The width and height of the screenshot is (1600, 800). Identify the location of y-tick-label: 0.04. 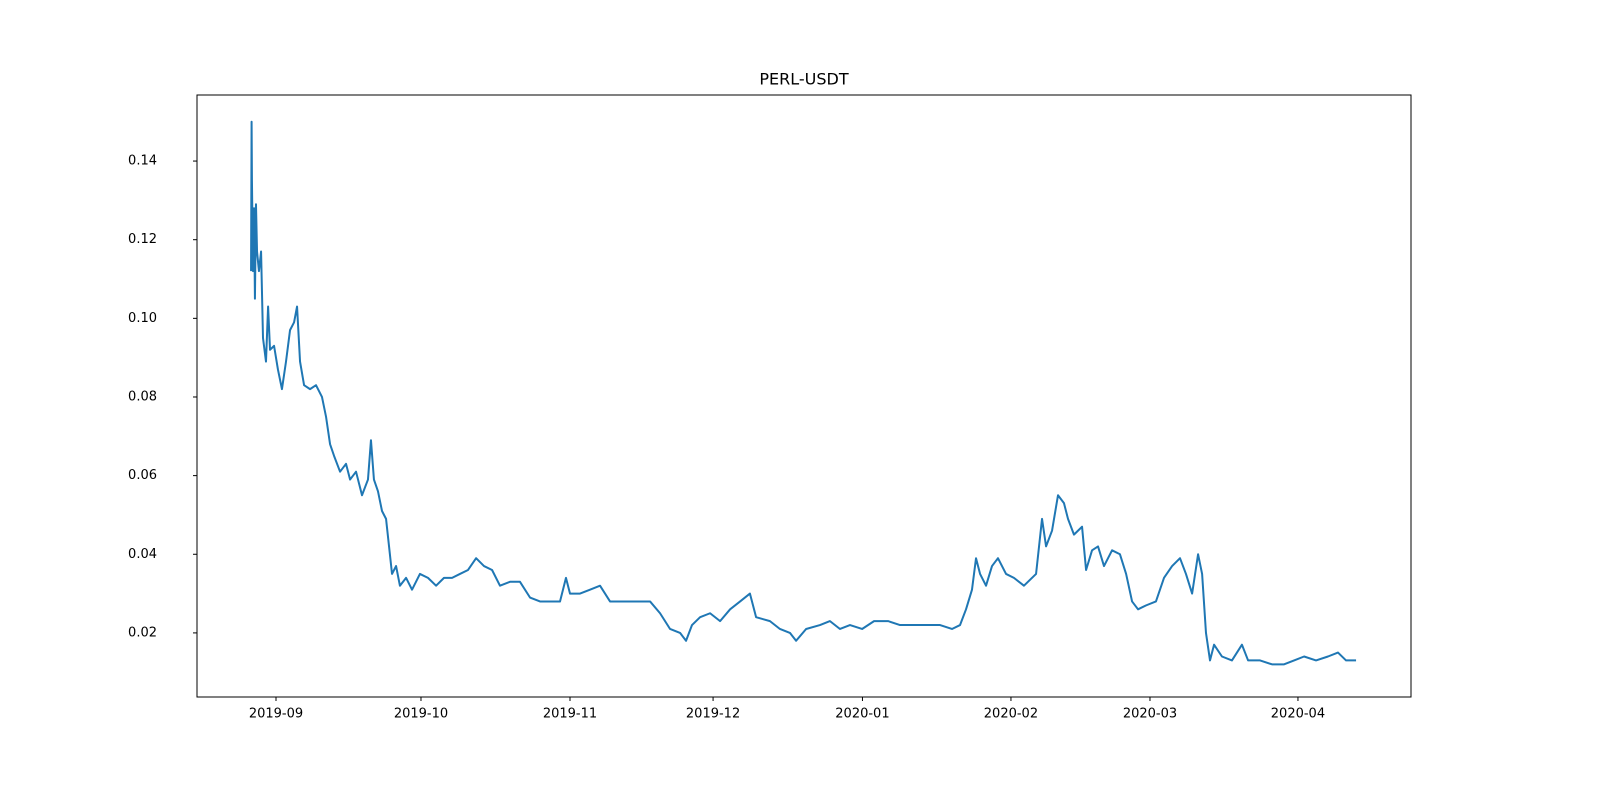
(142, 554).